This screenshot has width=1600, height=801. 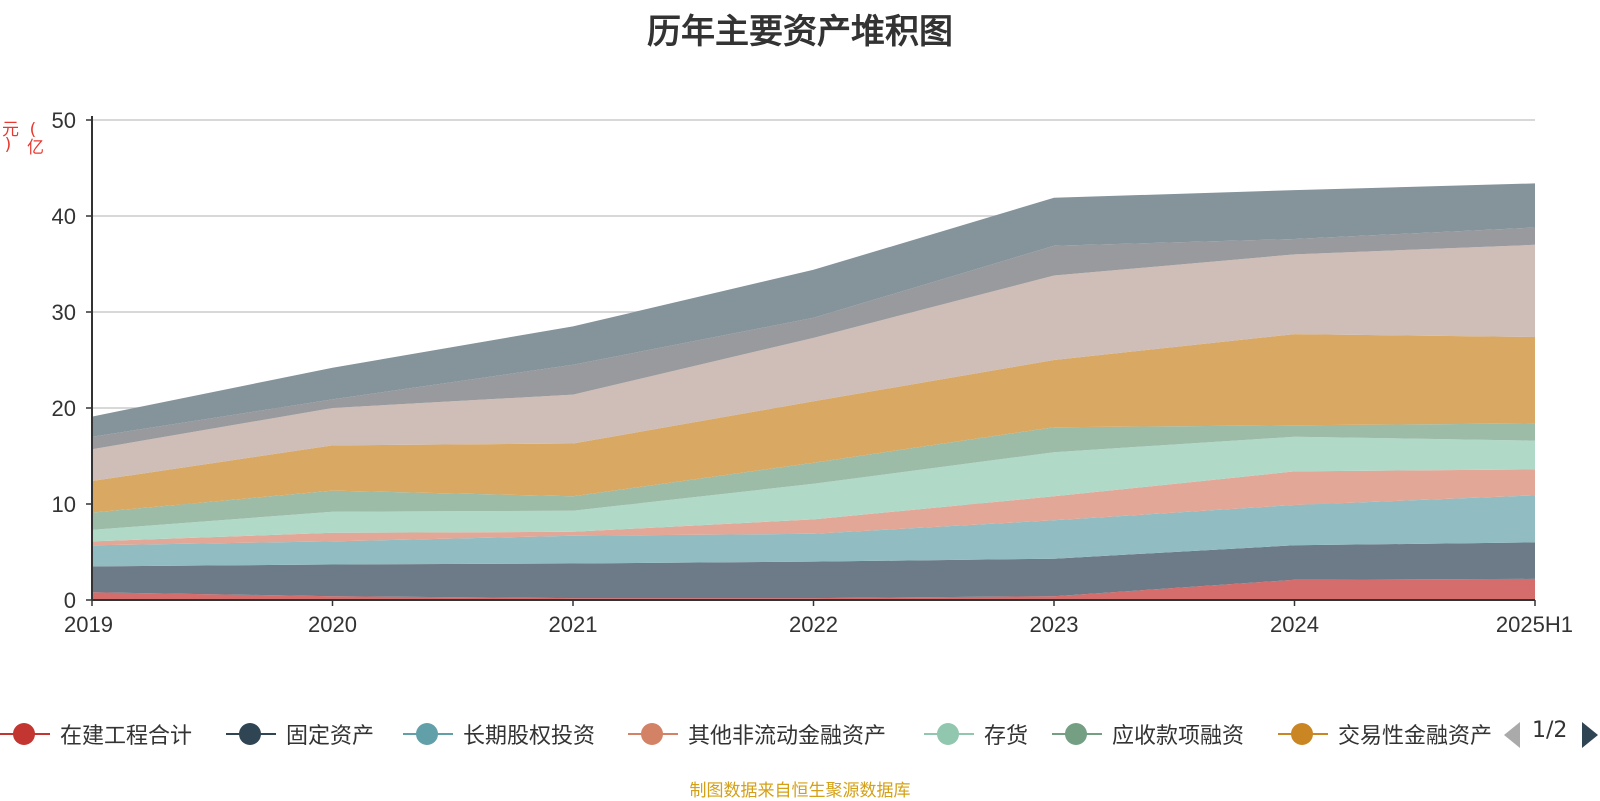 What do you see at coordinates (1054, 624) in the screenshot?
I see `x-tick-label: 2023` at bounding box center [1054, 624].